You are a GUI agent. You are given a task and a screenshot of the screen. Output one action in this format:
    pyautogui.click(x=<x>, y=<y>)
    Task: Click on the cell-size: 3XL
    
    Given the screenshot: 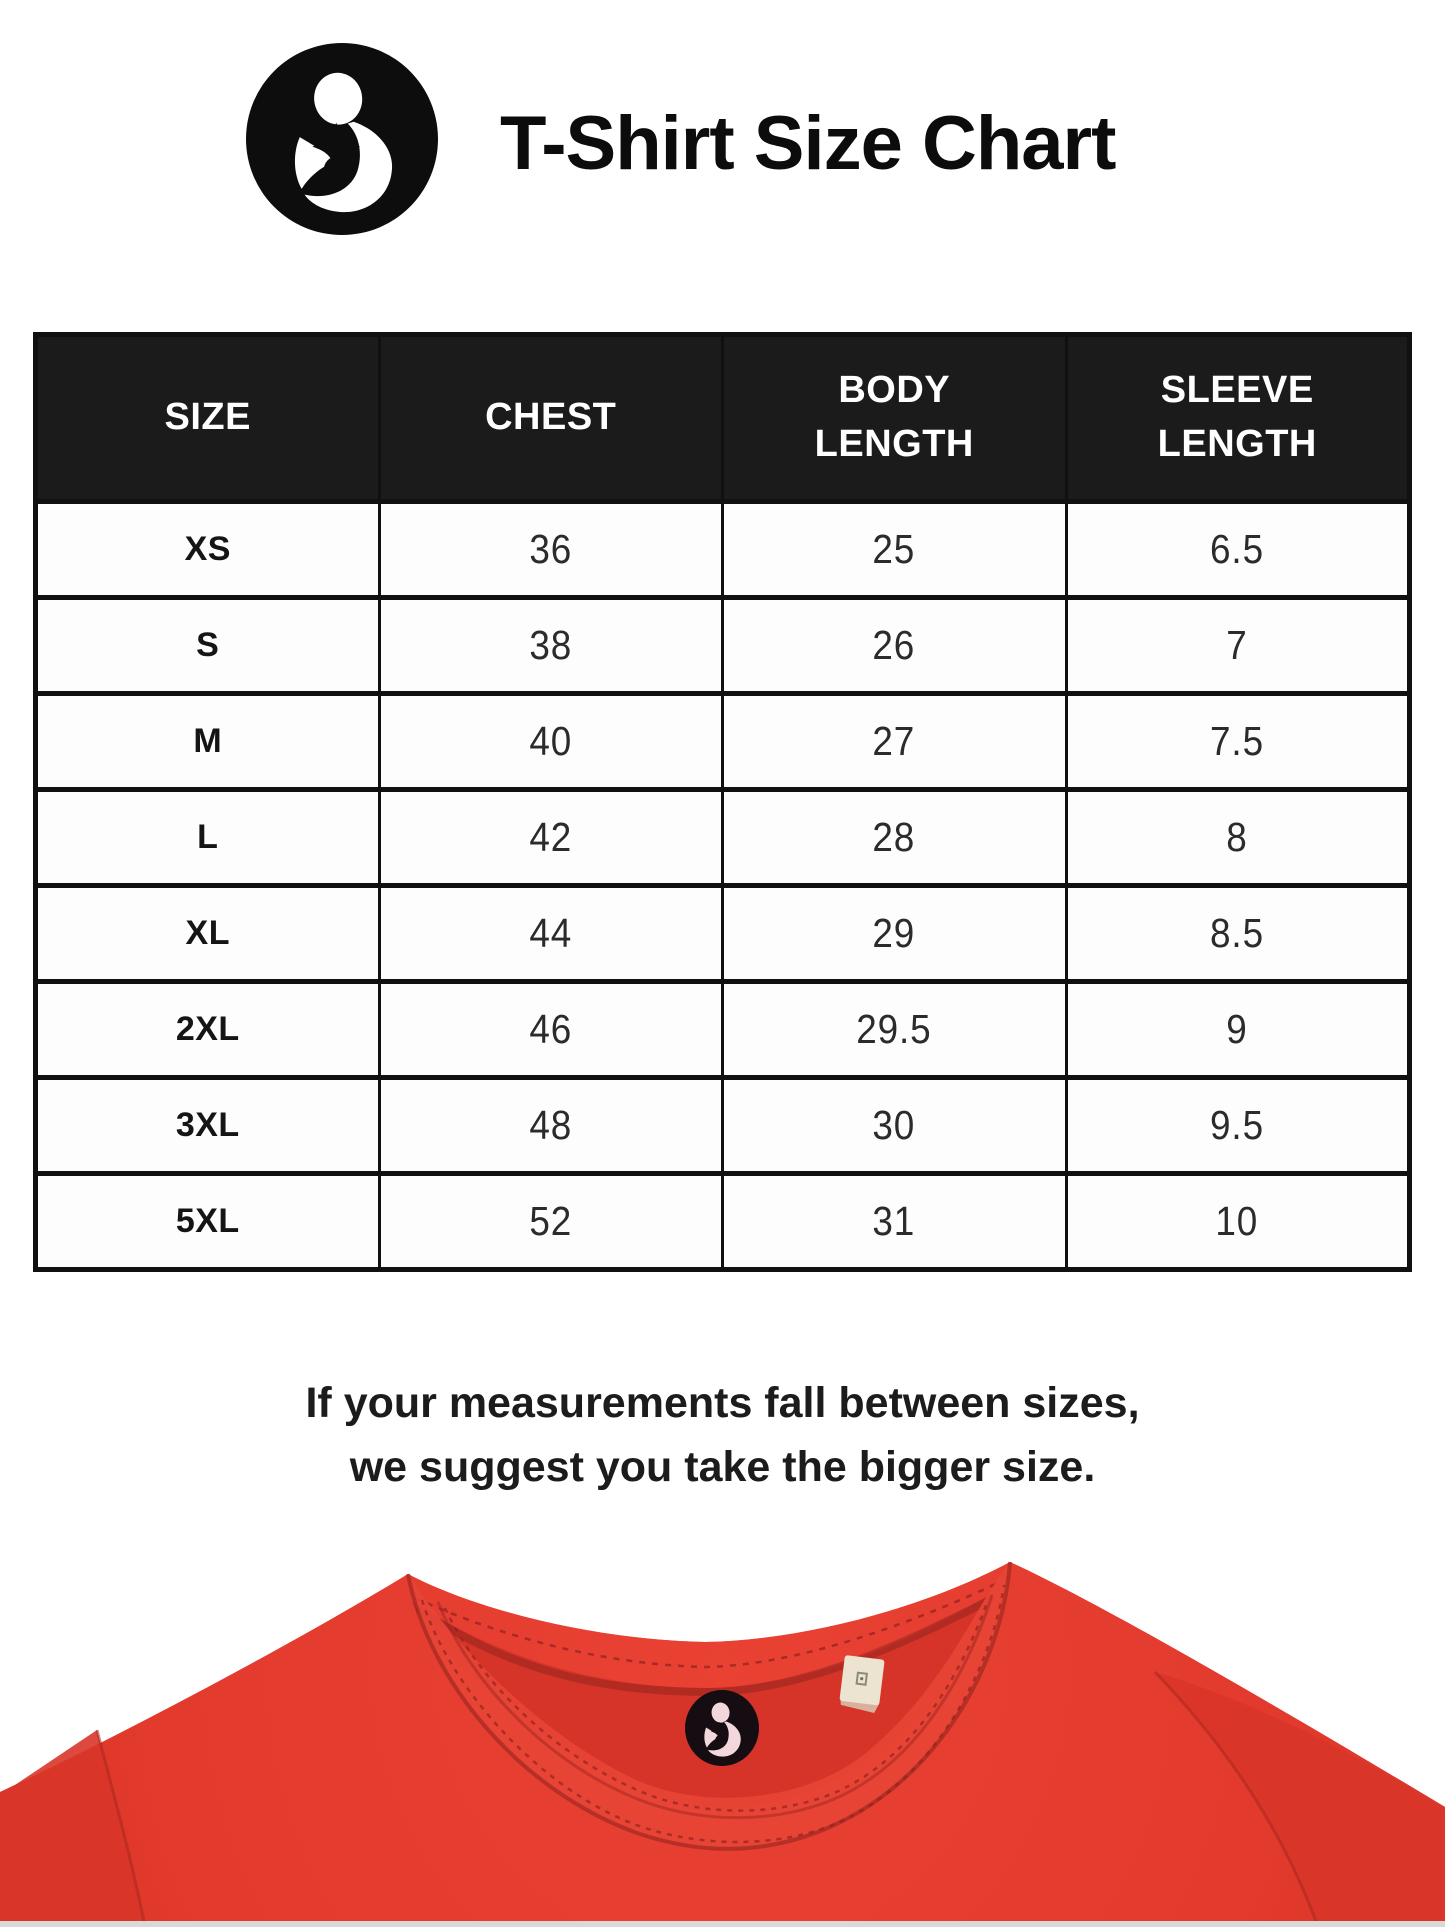 What is the action you would take?
    pyautogui.click(x=207, y=1125)
    